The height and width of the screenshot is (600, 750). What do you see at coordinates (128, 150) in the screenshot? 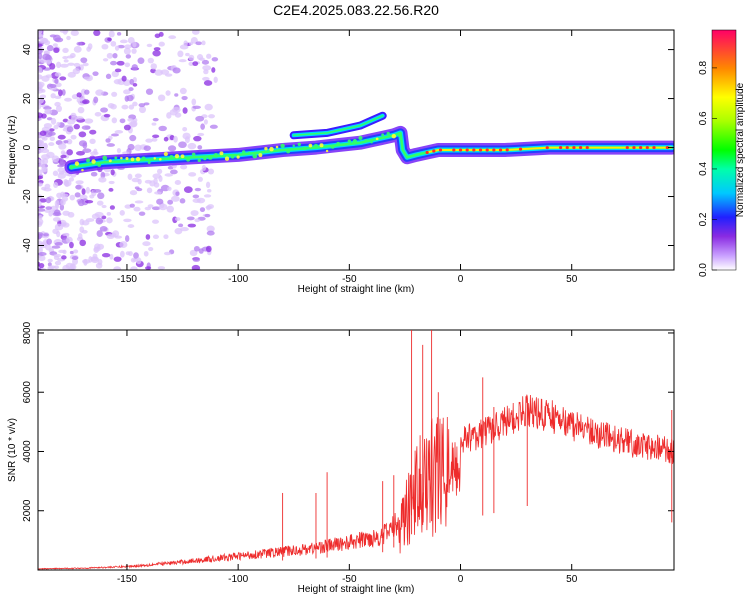
I see `spectrogram-noise` at bounding box center [128, 150].